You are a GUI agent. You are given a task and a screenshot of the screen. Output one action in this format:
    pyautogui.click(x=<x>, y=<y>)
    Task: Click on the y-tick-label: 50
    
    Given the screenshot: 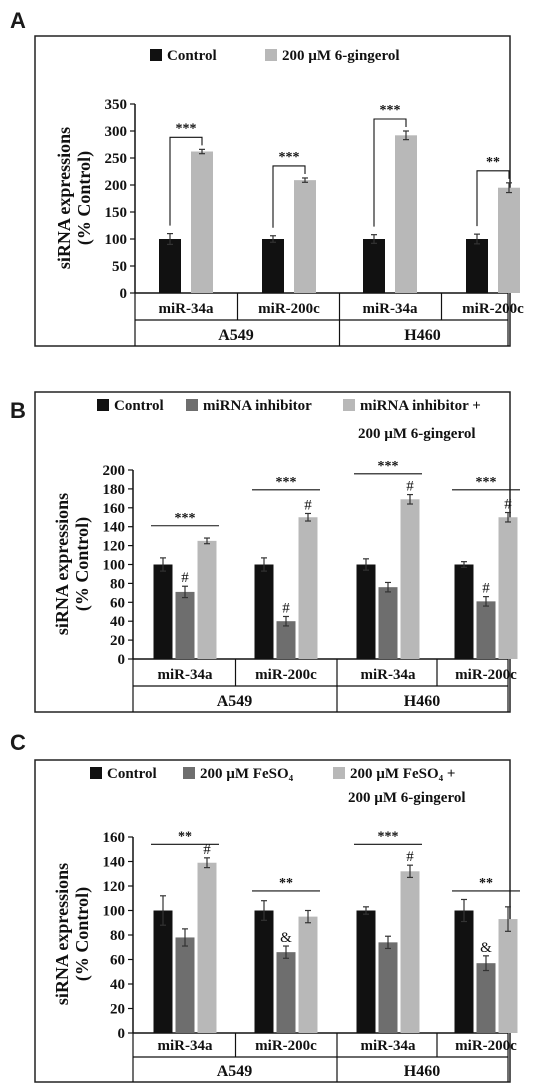 What is the action you would take?
    pyautogui.click(x=119, y=267)
    